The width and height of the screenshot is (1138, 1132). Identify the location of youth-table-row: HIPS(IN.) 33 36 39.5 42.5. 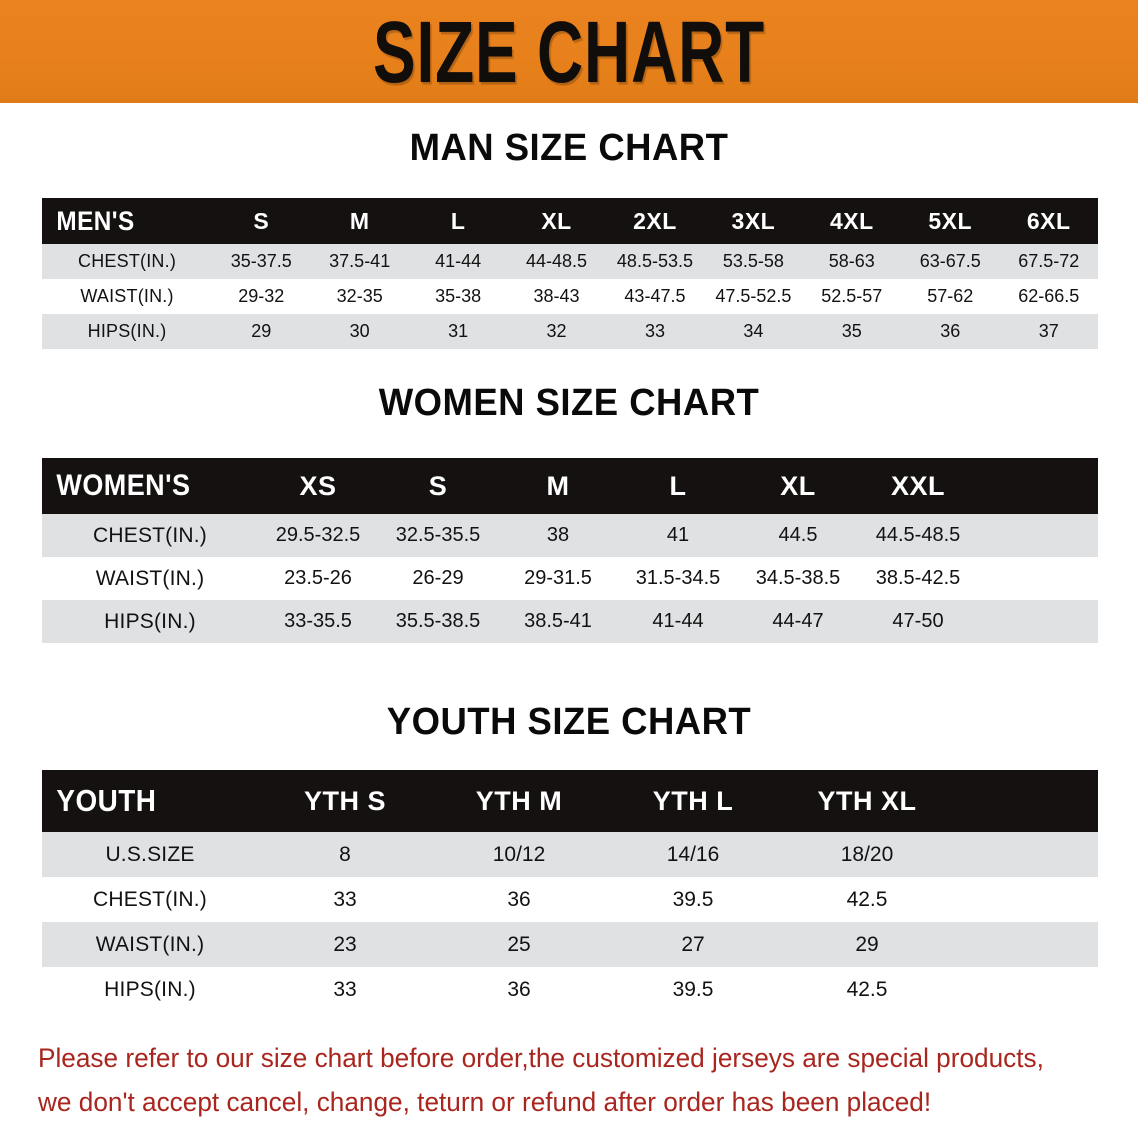
(570, 989).